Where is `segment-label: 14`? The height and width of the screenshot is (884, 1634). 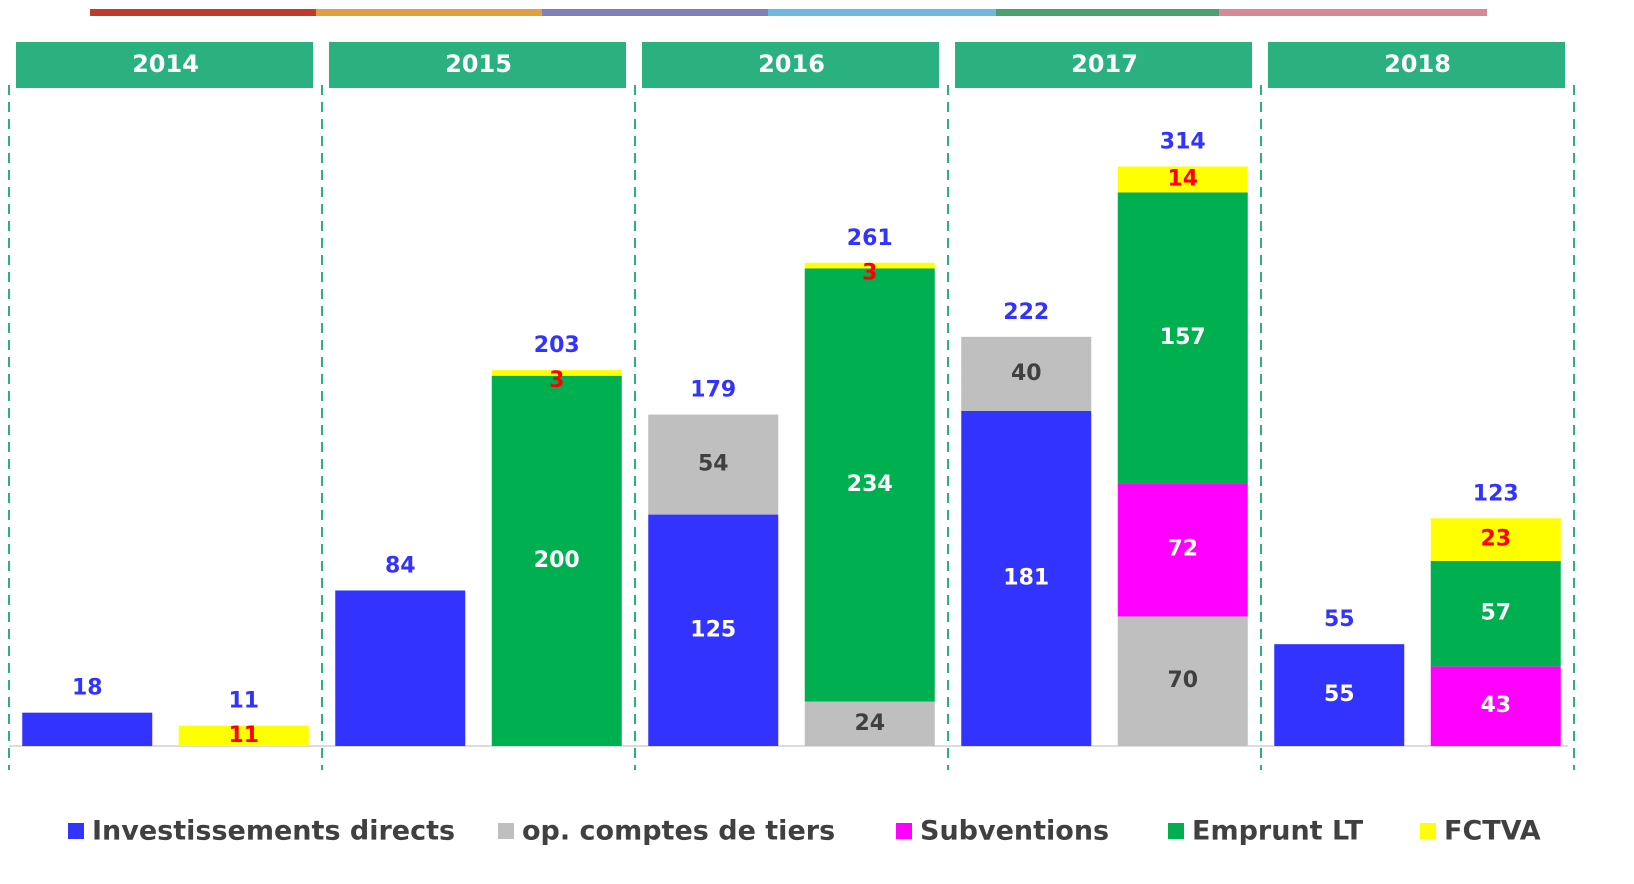
segment-label: 14 is located at coordinates (1182, 178).